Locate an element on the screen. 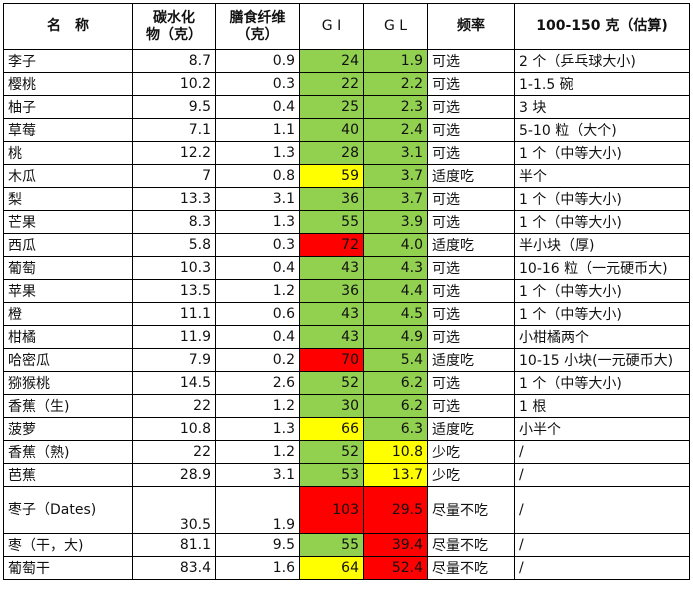 The image size is (693, 603). cell-fiber: 2.6 is located at coordinates (257, 383).